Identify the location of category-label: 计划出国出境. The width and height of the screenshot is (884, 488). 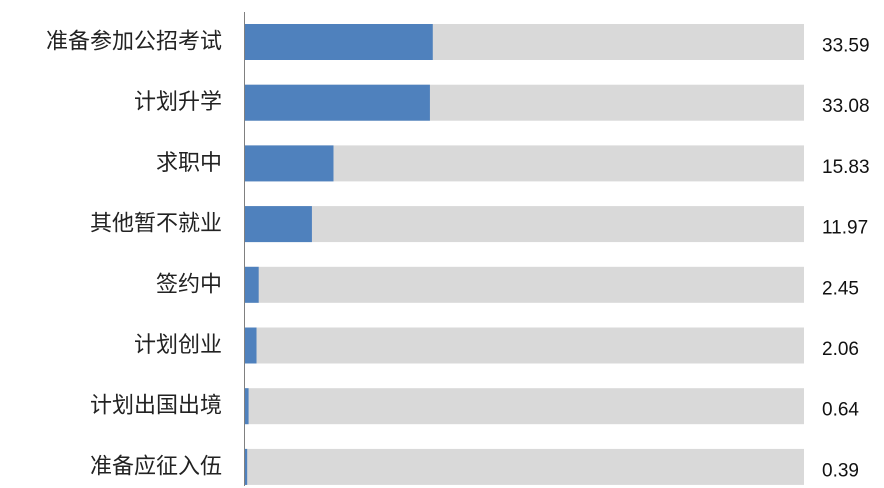
(156, 406).